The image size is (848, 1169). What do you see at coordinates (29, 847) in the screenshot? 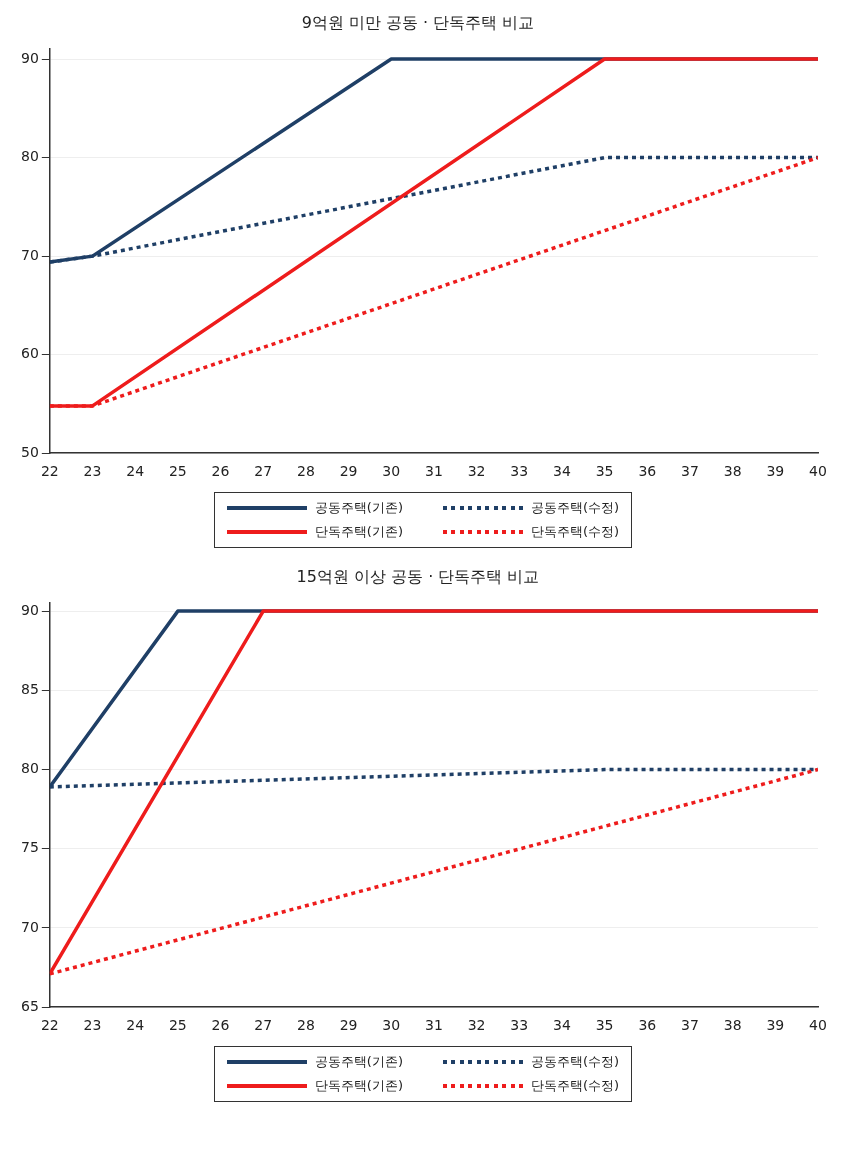
I see `y-tick-label: 75` at bounding box center [29, 847].